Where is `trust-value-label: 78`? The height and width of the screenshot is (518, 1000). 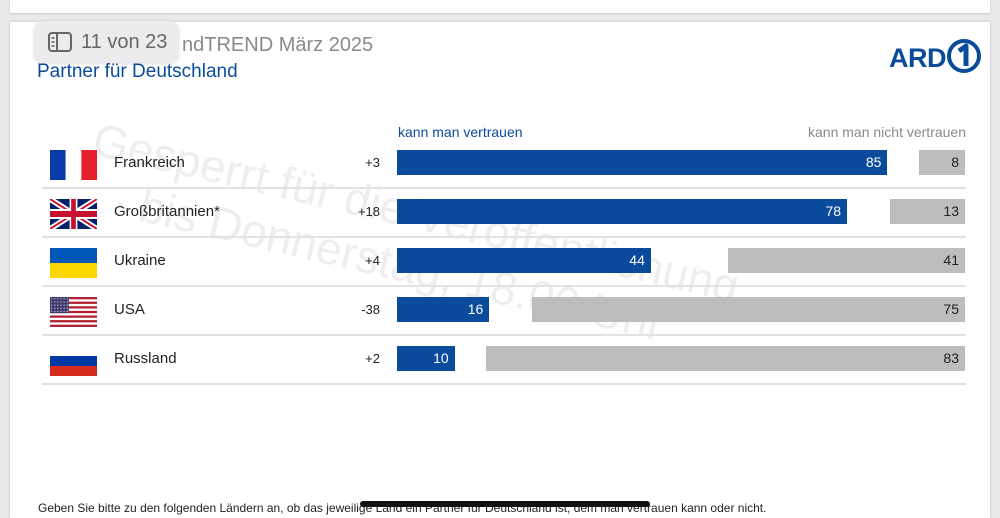
trust-value-label: 78 is located at coordinates (833, 211).